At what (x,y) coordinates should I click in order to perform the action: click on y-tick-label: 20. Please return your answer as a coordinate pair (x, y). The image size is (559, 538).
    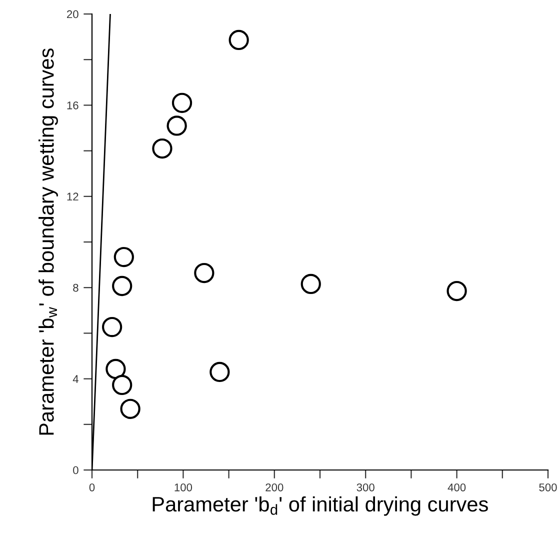
    Looking at the image, I should click on (72, 14).